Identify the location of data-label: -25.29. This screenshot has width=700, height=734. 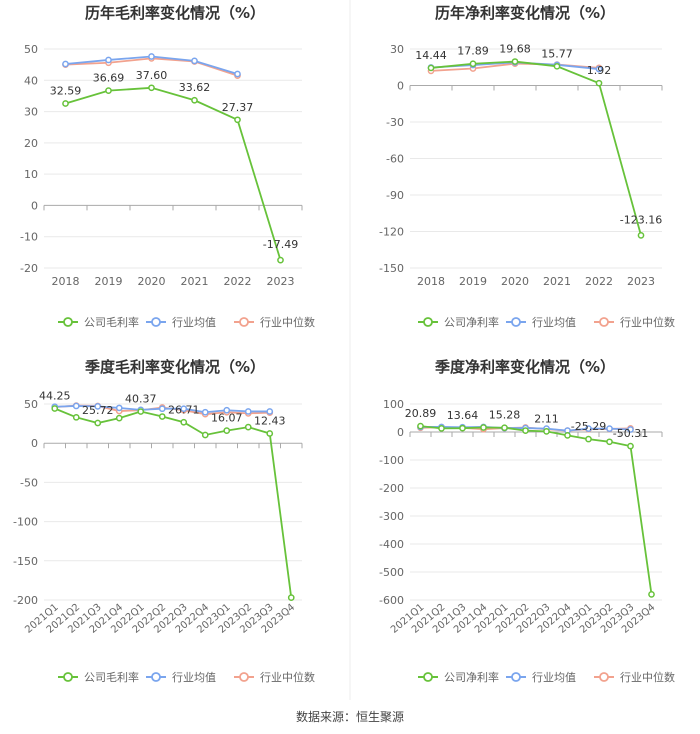
(588, 426).